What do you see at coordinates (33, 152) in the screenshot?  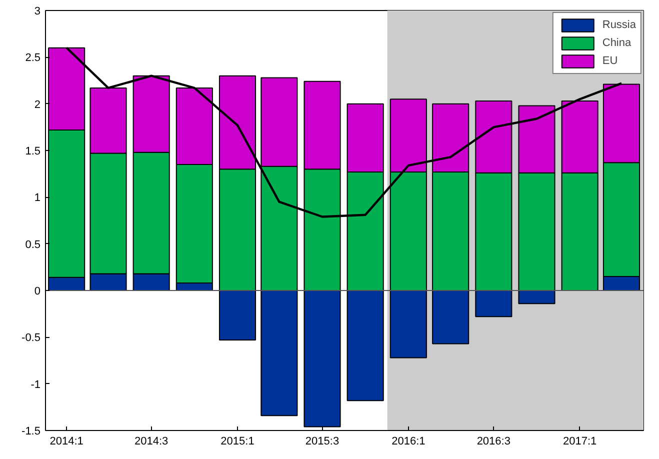 I see `y-tick-label: 1.5` at bounding box center [33, 152].